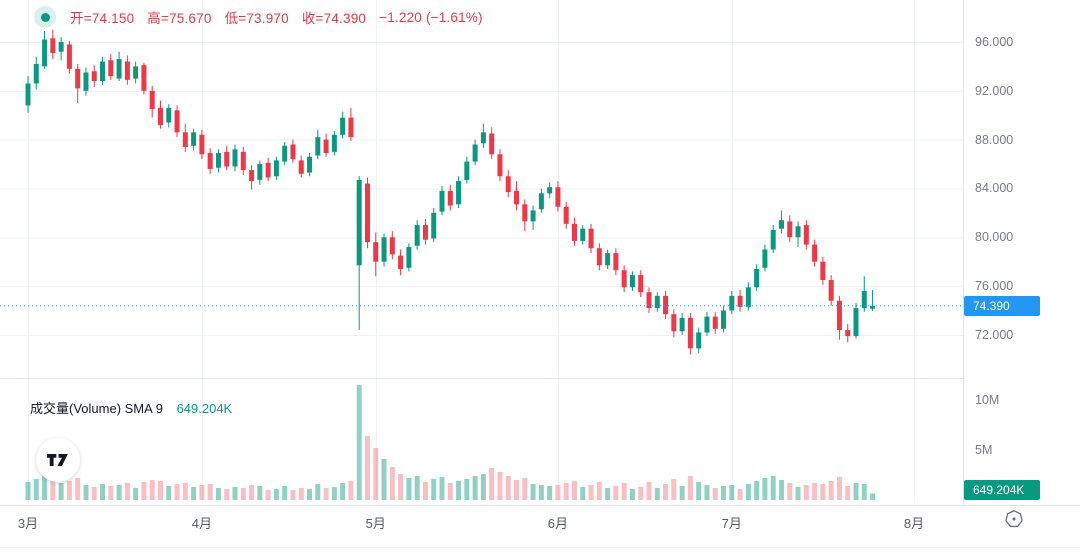 This screenshot has height=554, width=1080. I want to click on month-label: 8月, so click(914, 523).